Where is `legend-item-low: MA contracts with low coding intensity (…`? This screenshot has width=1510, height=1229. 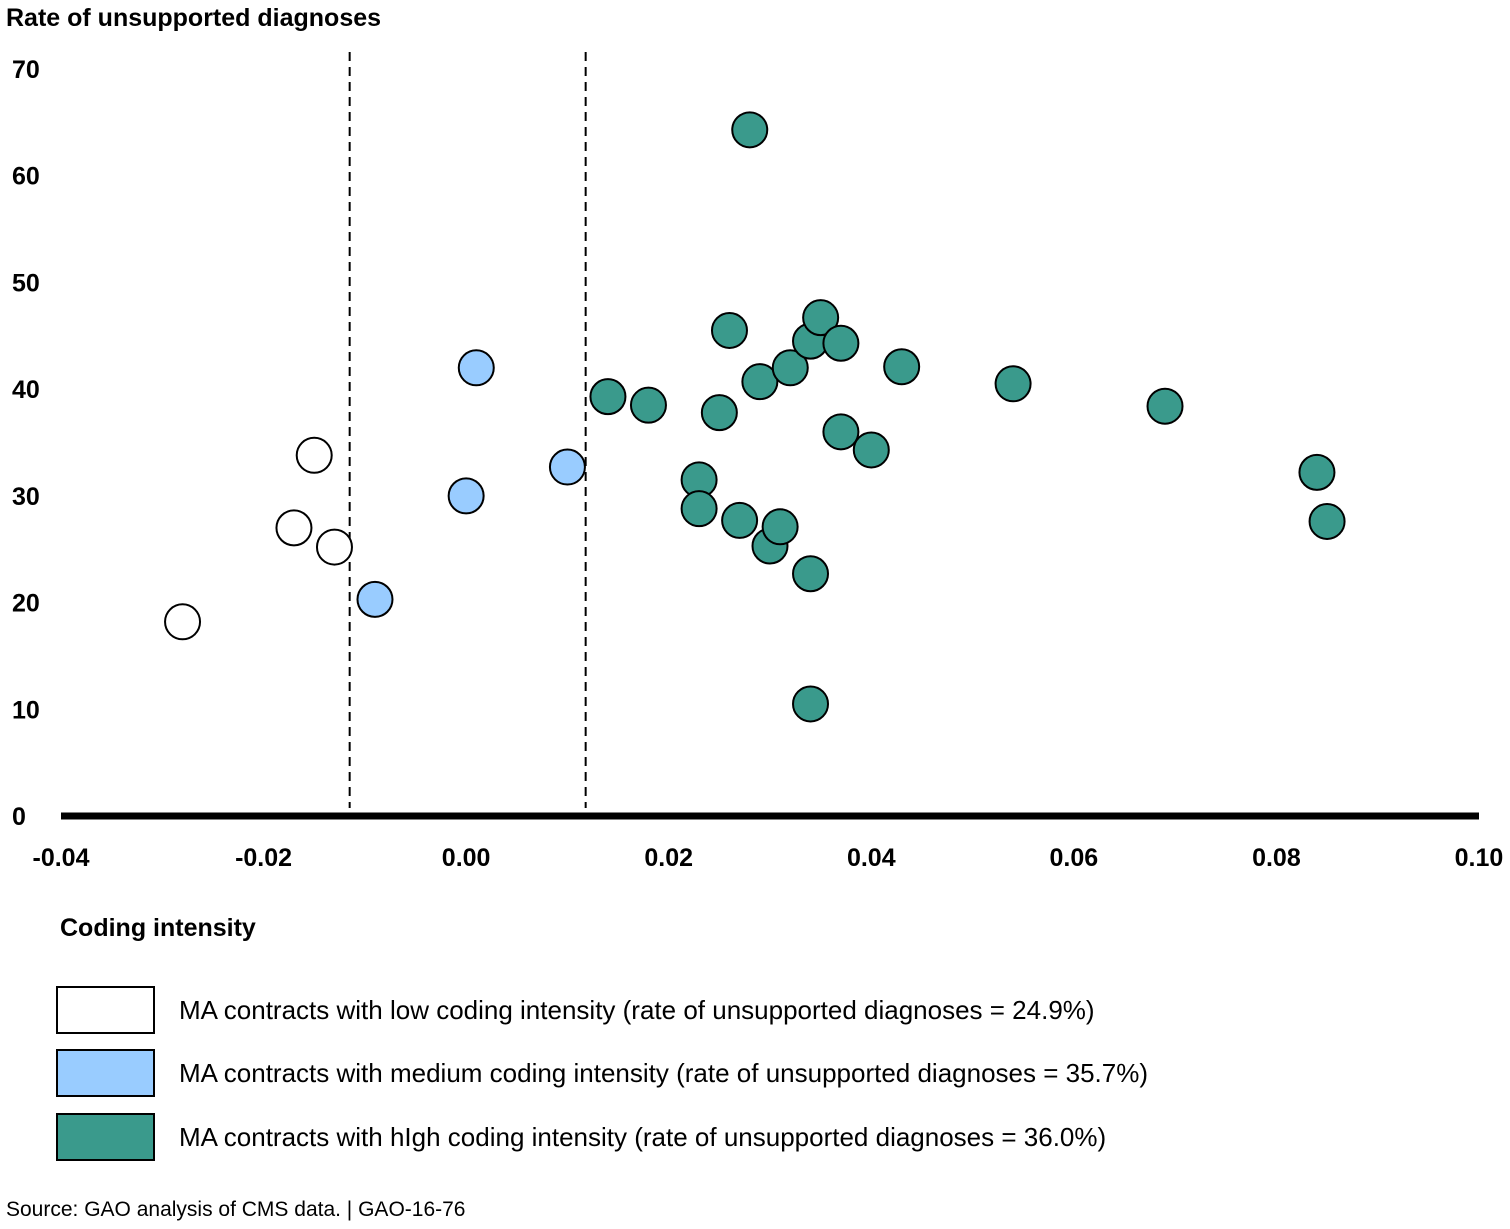
legend-item-low: MA contracts with low coding intensity (… is located at coordinates (575, 1010).